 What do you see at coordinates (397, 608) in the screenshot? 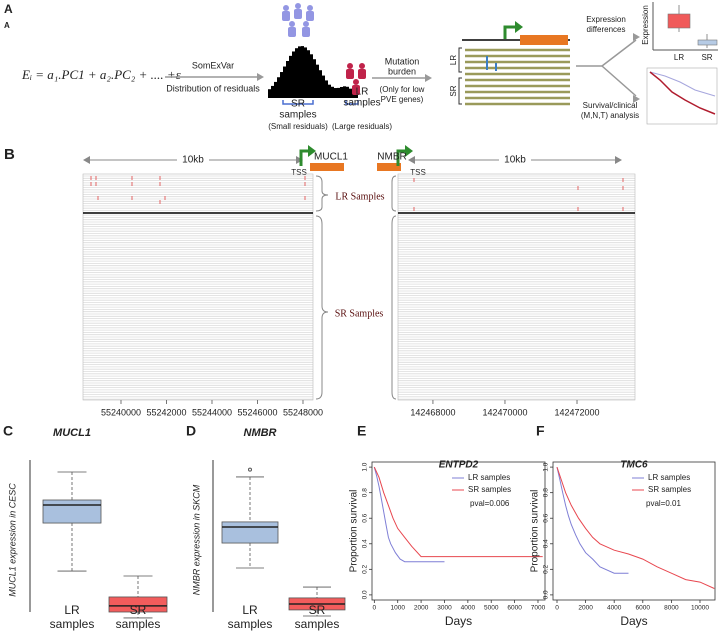
I see `x-tick-label: 1000` at bounding box center [397, 608].